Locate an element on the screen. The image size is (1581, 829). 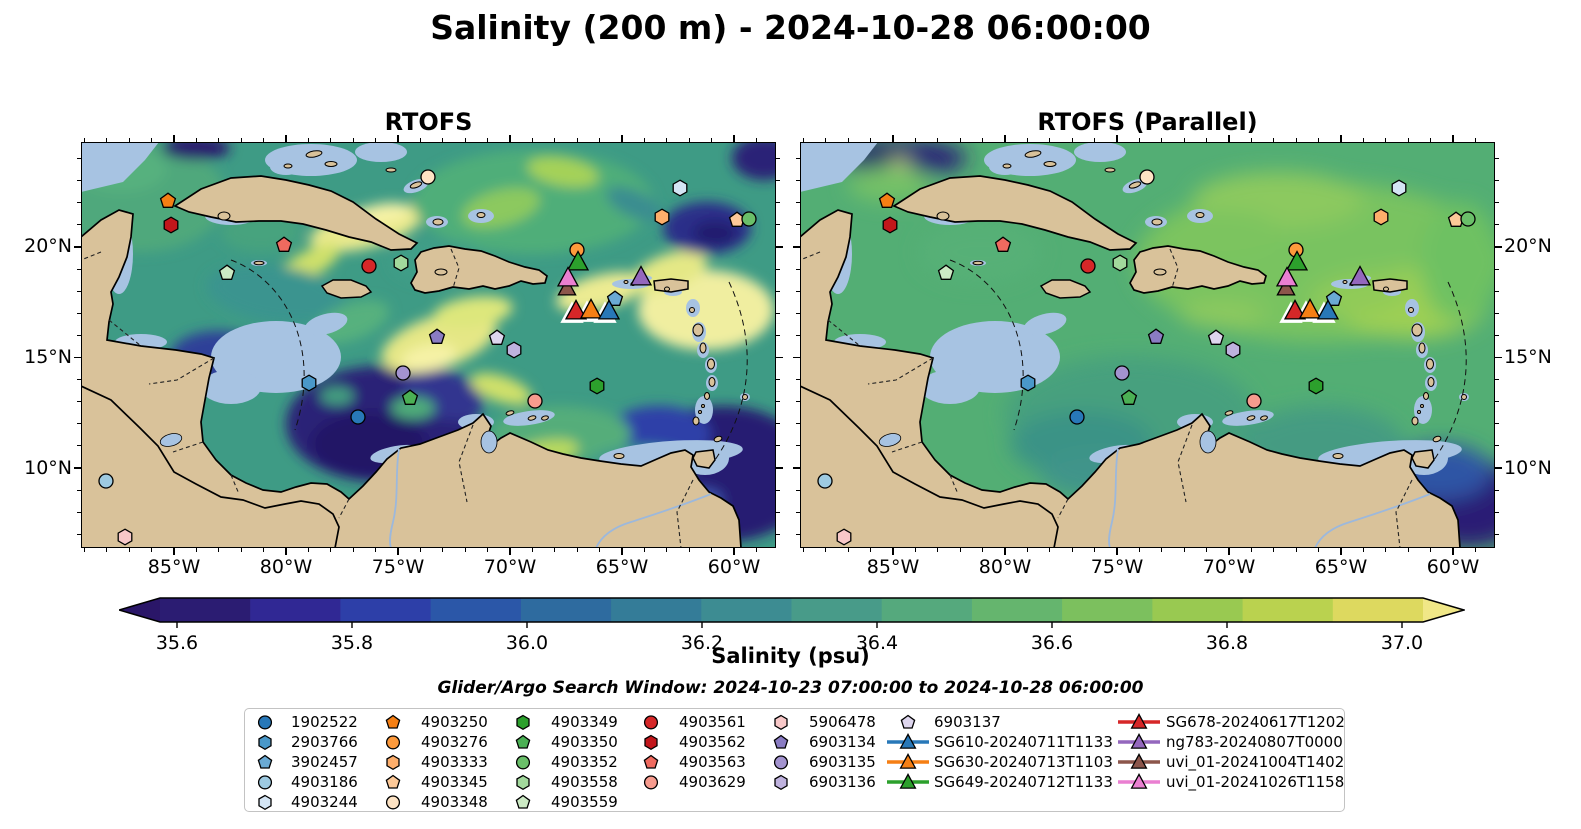
lake-nicaragua is located at coordinates (171, 440).